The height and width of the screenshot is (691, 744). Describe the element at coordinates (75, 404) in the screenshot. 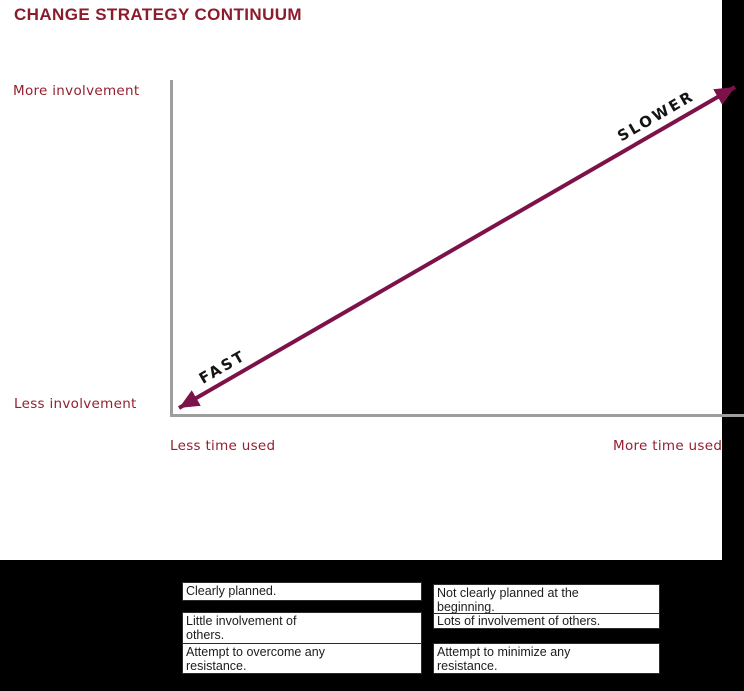

I see `y-axis-bottom-label: Less involvement` at that location.